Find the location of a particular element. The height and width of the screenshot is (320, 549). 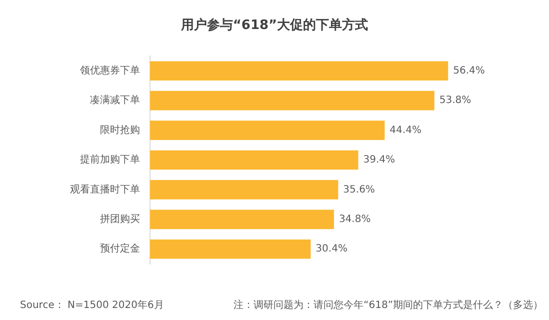

y-tick-label: 限时抢购 is located at coordinates (120, 130).